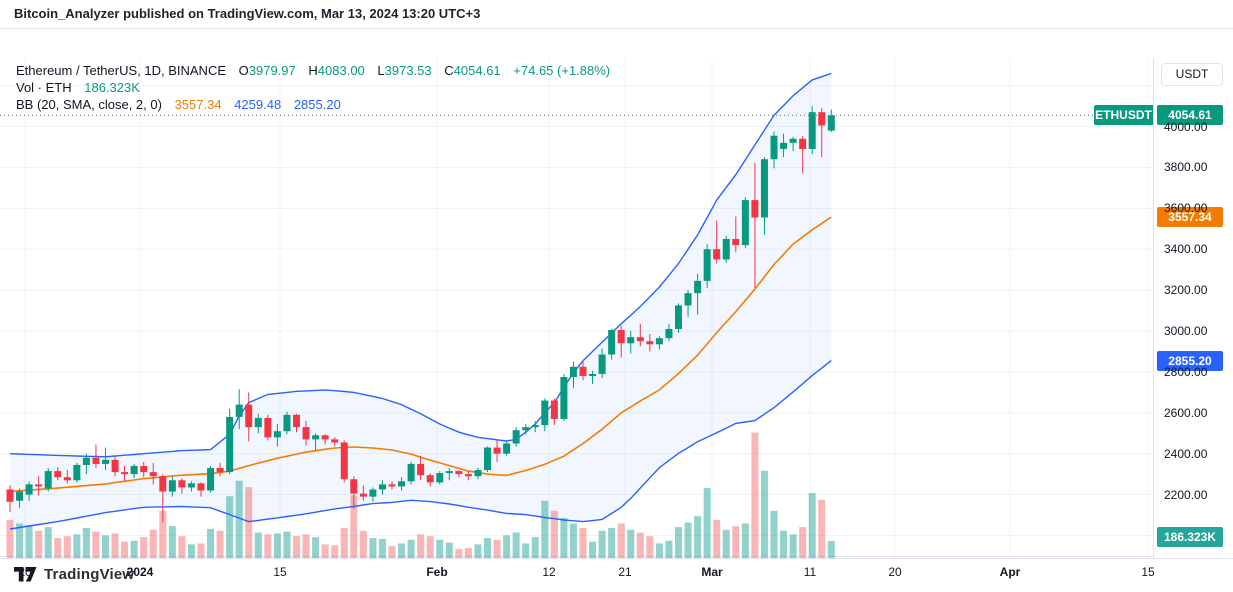 This screenshot has width=1233, height=592. I want to click on ohlc-high: H4083.00, so click(336, 70).